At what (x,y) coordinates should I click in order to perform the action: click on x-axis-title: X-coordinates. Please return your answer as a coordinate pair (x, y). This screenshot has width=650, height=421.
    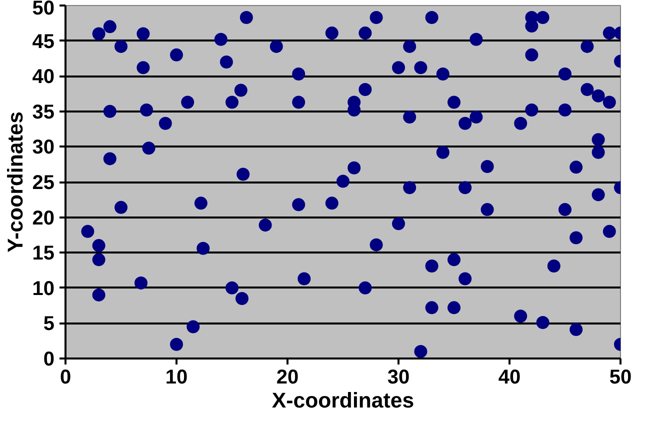
    Looking at the image, I should click on (343, 400).